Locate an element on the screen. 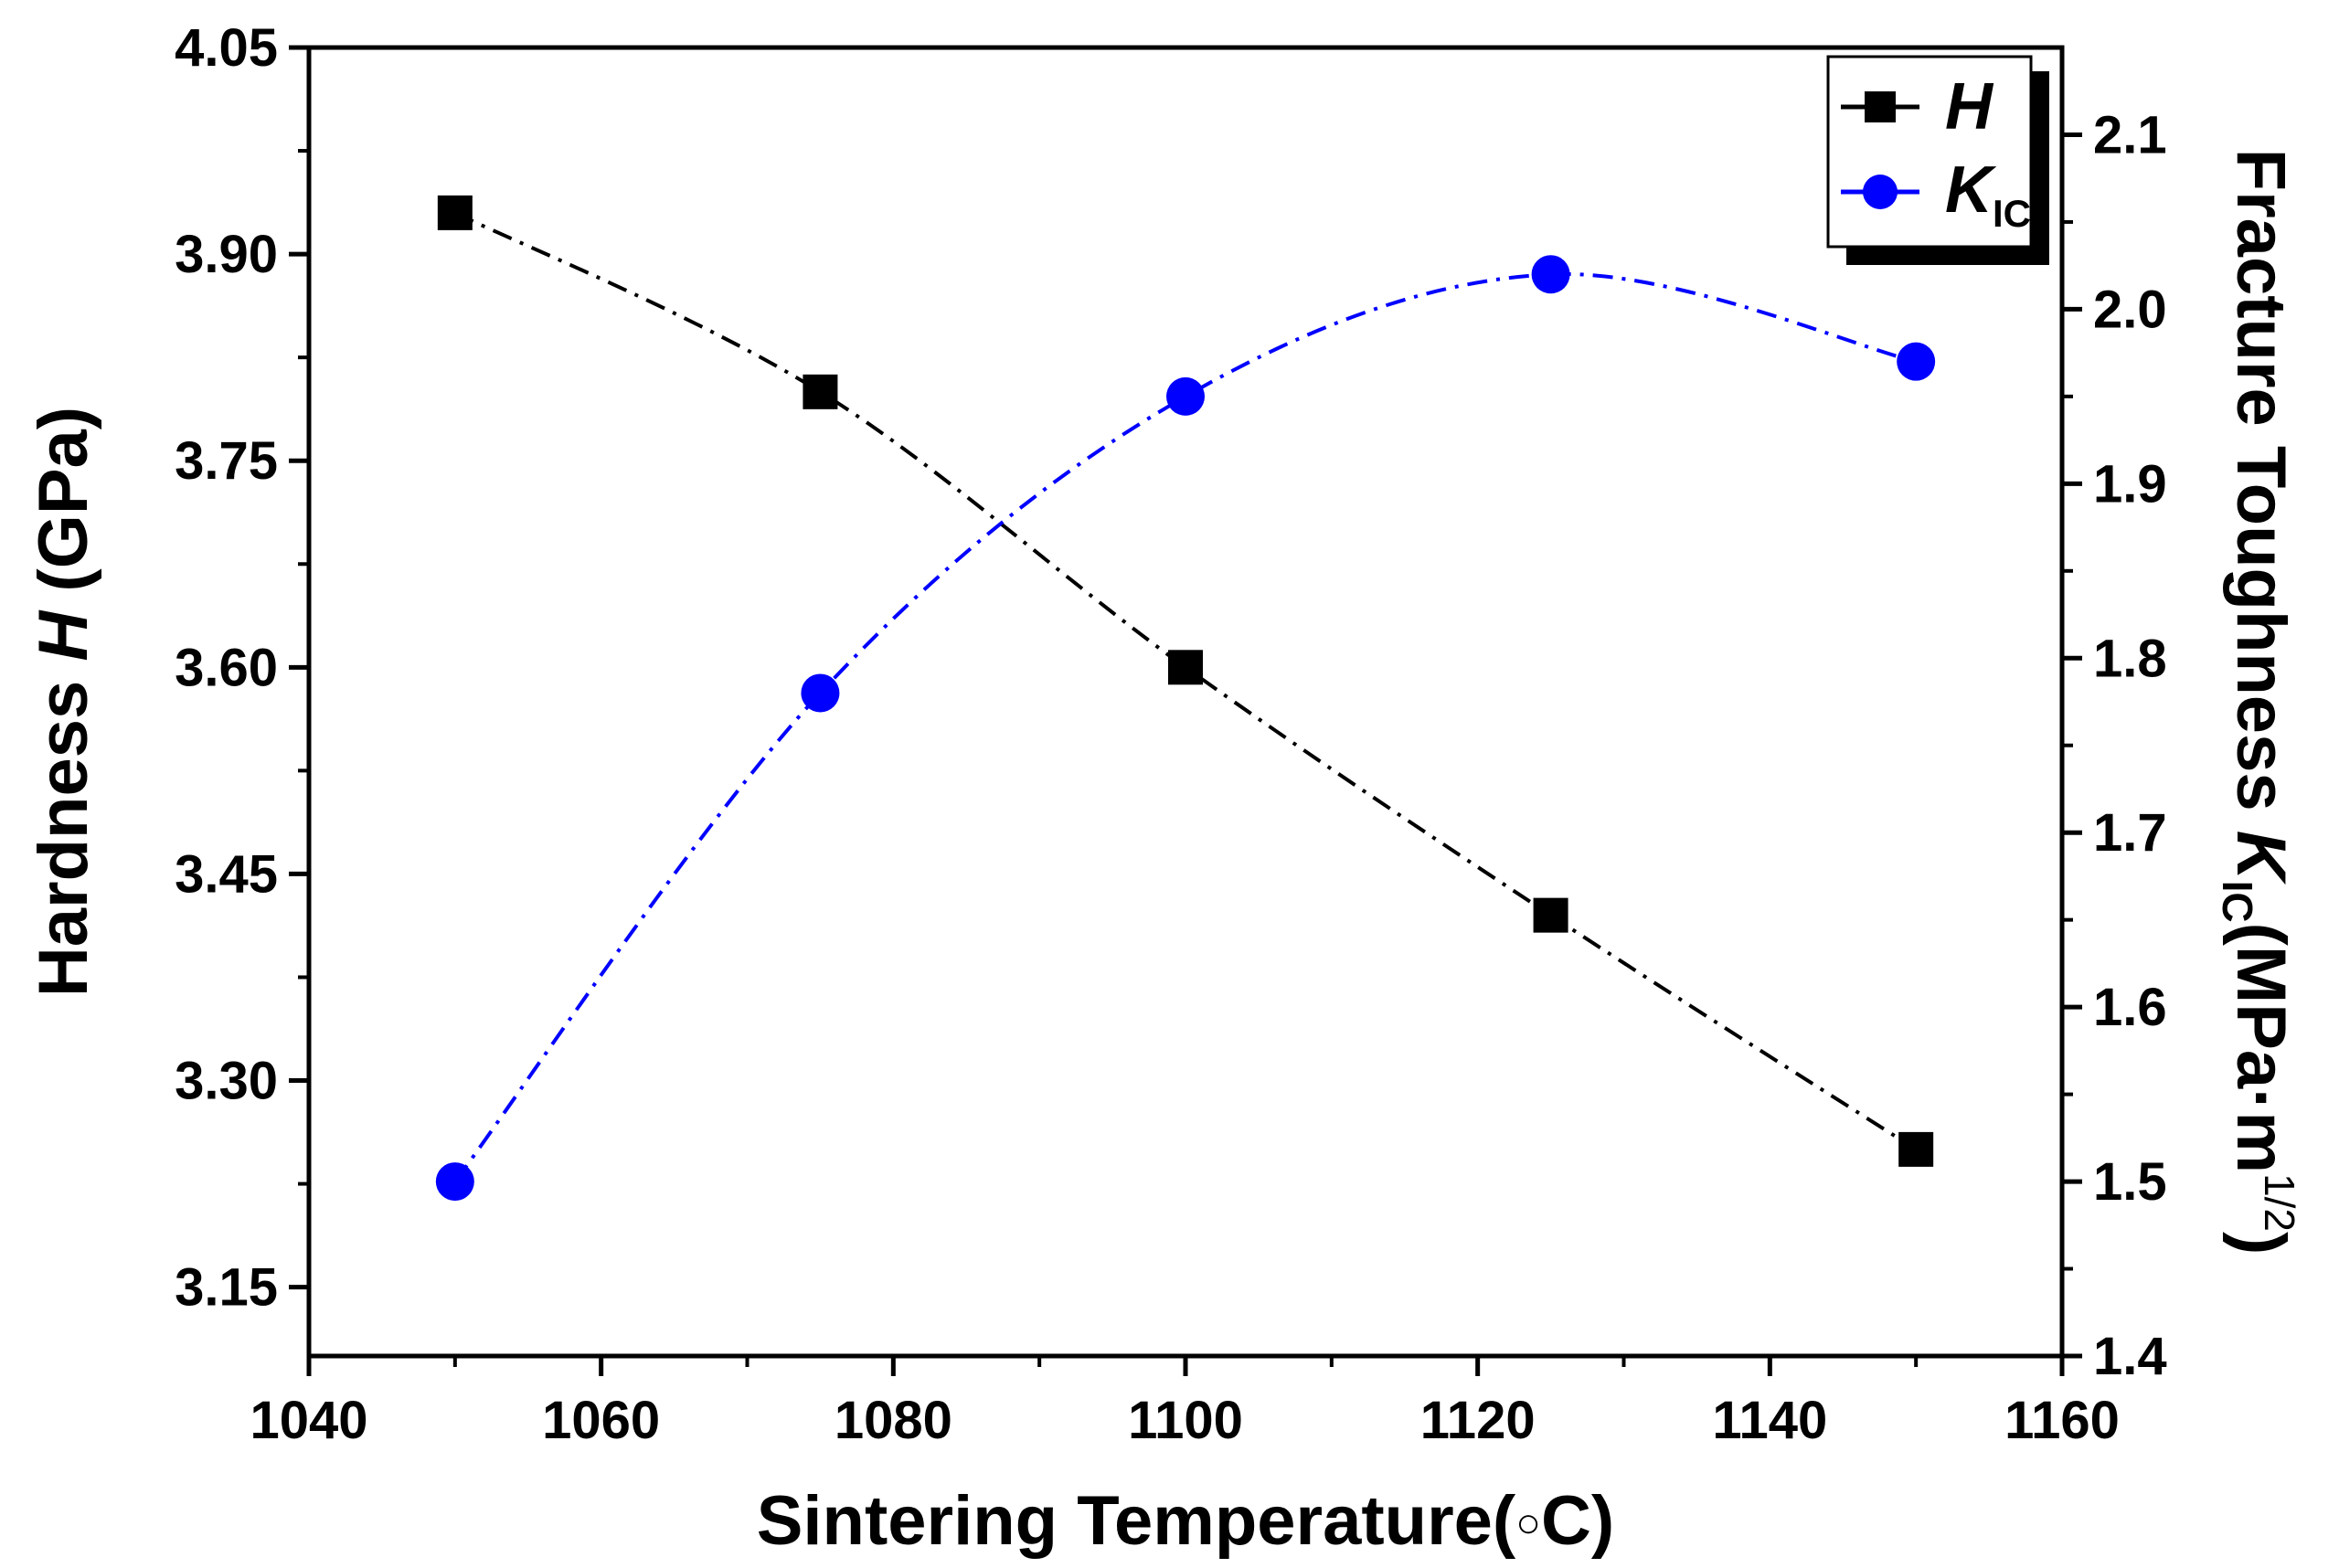  x-axis-ticks: 1040 1060 1080 1100 1120 1140 1160 is located at coordinates (1185, 1403).